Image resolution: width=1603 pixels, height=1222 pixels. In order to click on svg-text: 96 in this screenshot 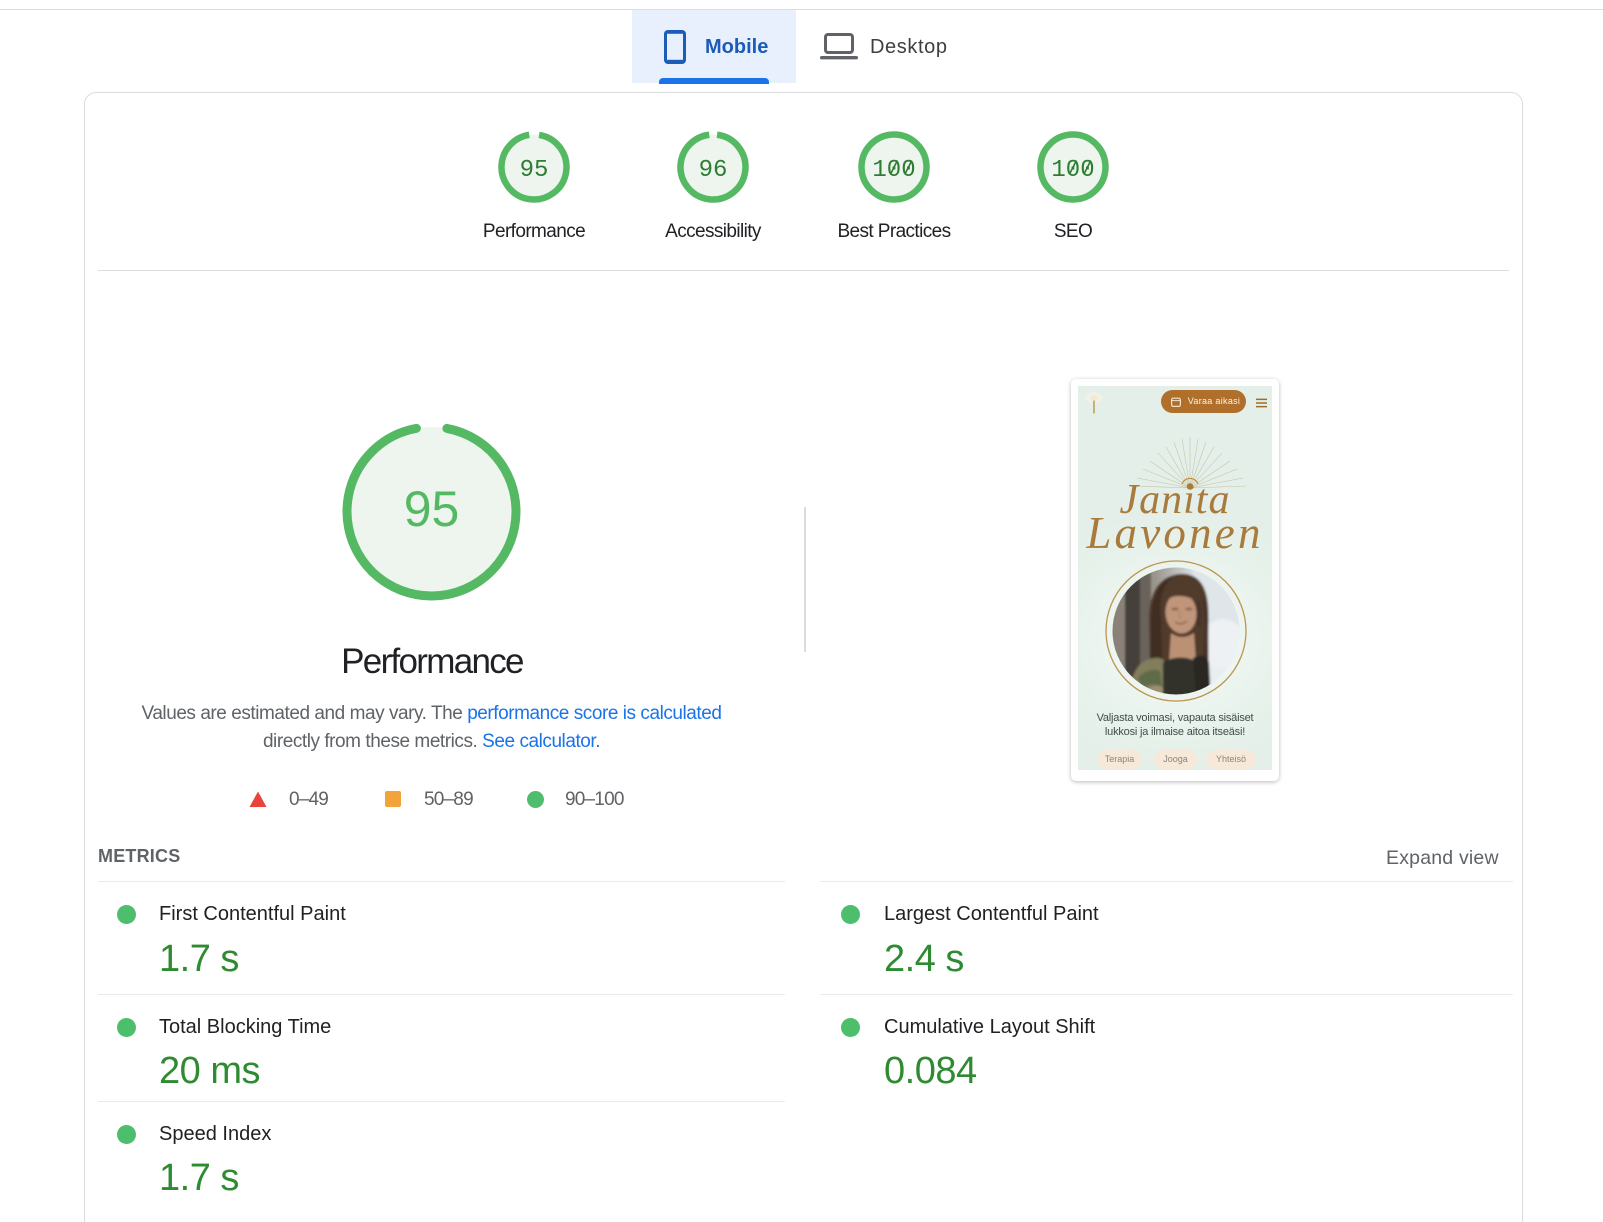, I will do `click(713, 170)`.